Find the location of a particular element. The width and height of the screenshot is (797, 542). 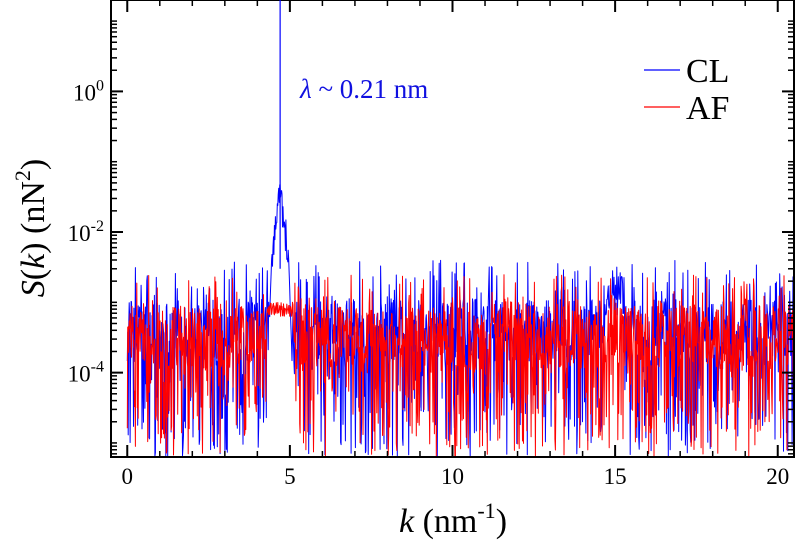

y-tick-label: 10⁰ is located at coordinates (88, 91).